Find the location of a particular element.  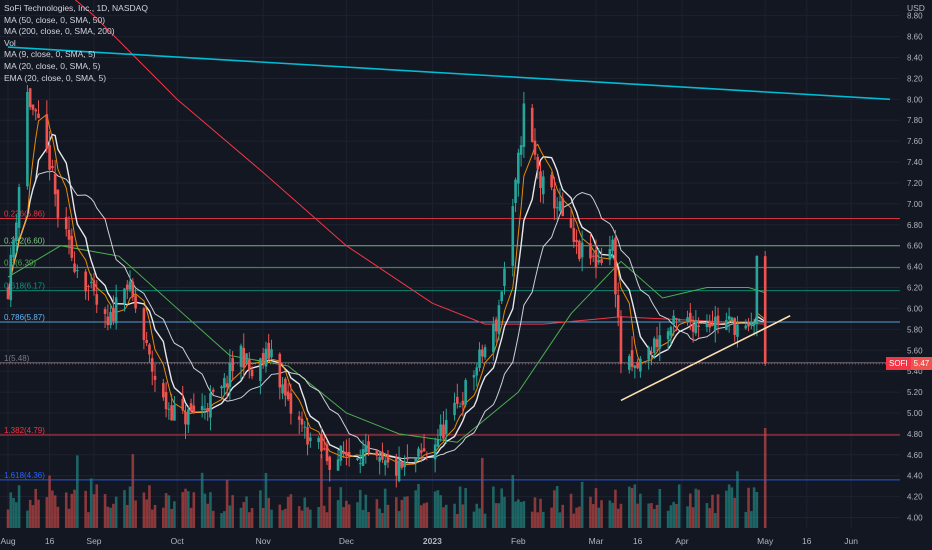

y-tick-label: 4.00 is located at coordinates (915, 518).